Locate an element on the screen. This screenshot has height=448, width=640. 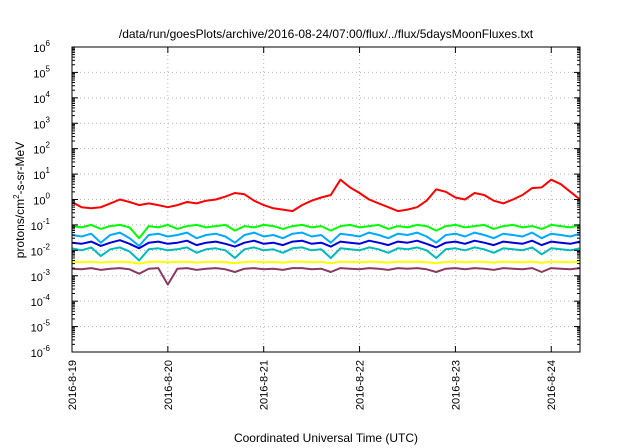
y-tick-exponent: -2 is located at coordinates (47, 246).